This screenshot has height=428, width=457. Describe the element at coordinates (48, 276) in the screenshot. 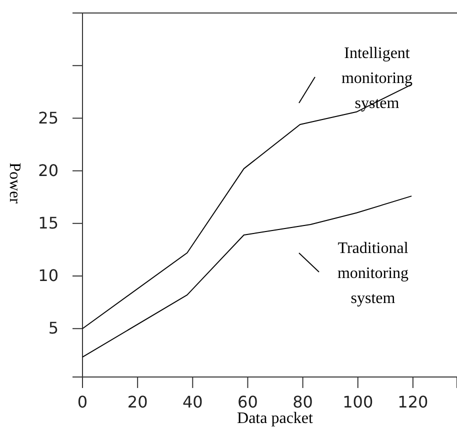

I see `y-tick-label: 10` at that location.